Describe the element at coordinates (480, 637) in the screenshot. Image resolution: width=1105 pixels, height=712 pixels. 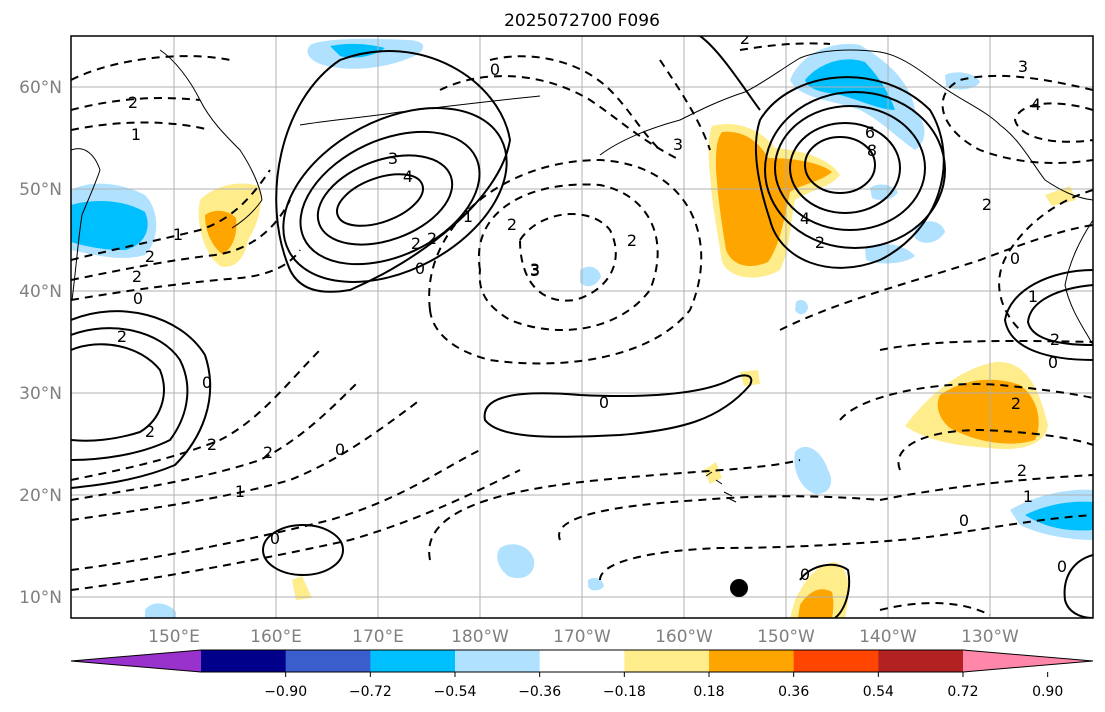
I see `lon-label-180w: 180°W` at that location.